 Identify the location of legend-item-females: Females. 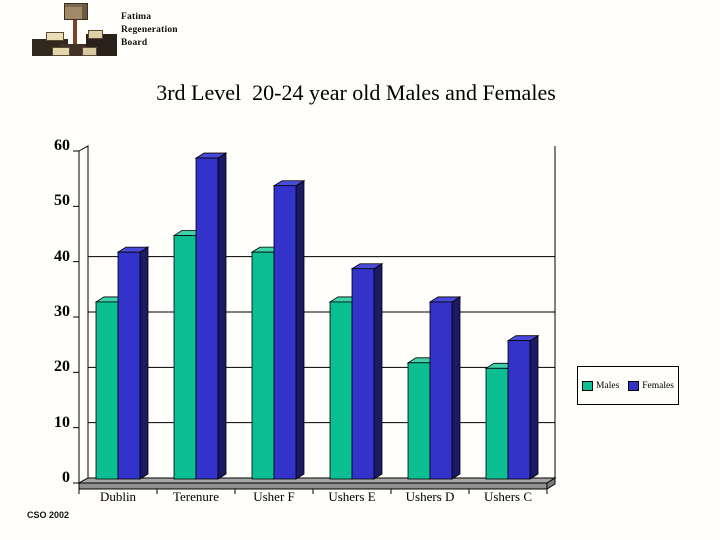
(651, 385).